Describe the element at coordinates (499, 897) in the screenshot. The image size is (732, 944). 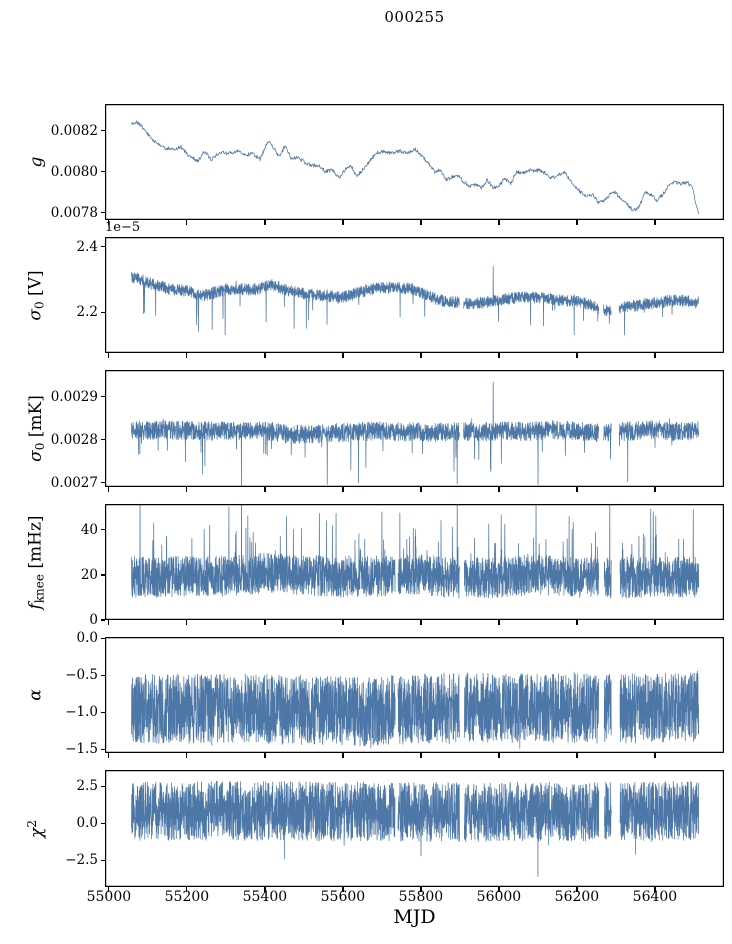
I see `x-tick-label: 56000` at that location.